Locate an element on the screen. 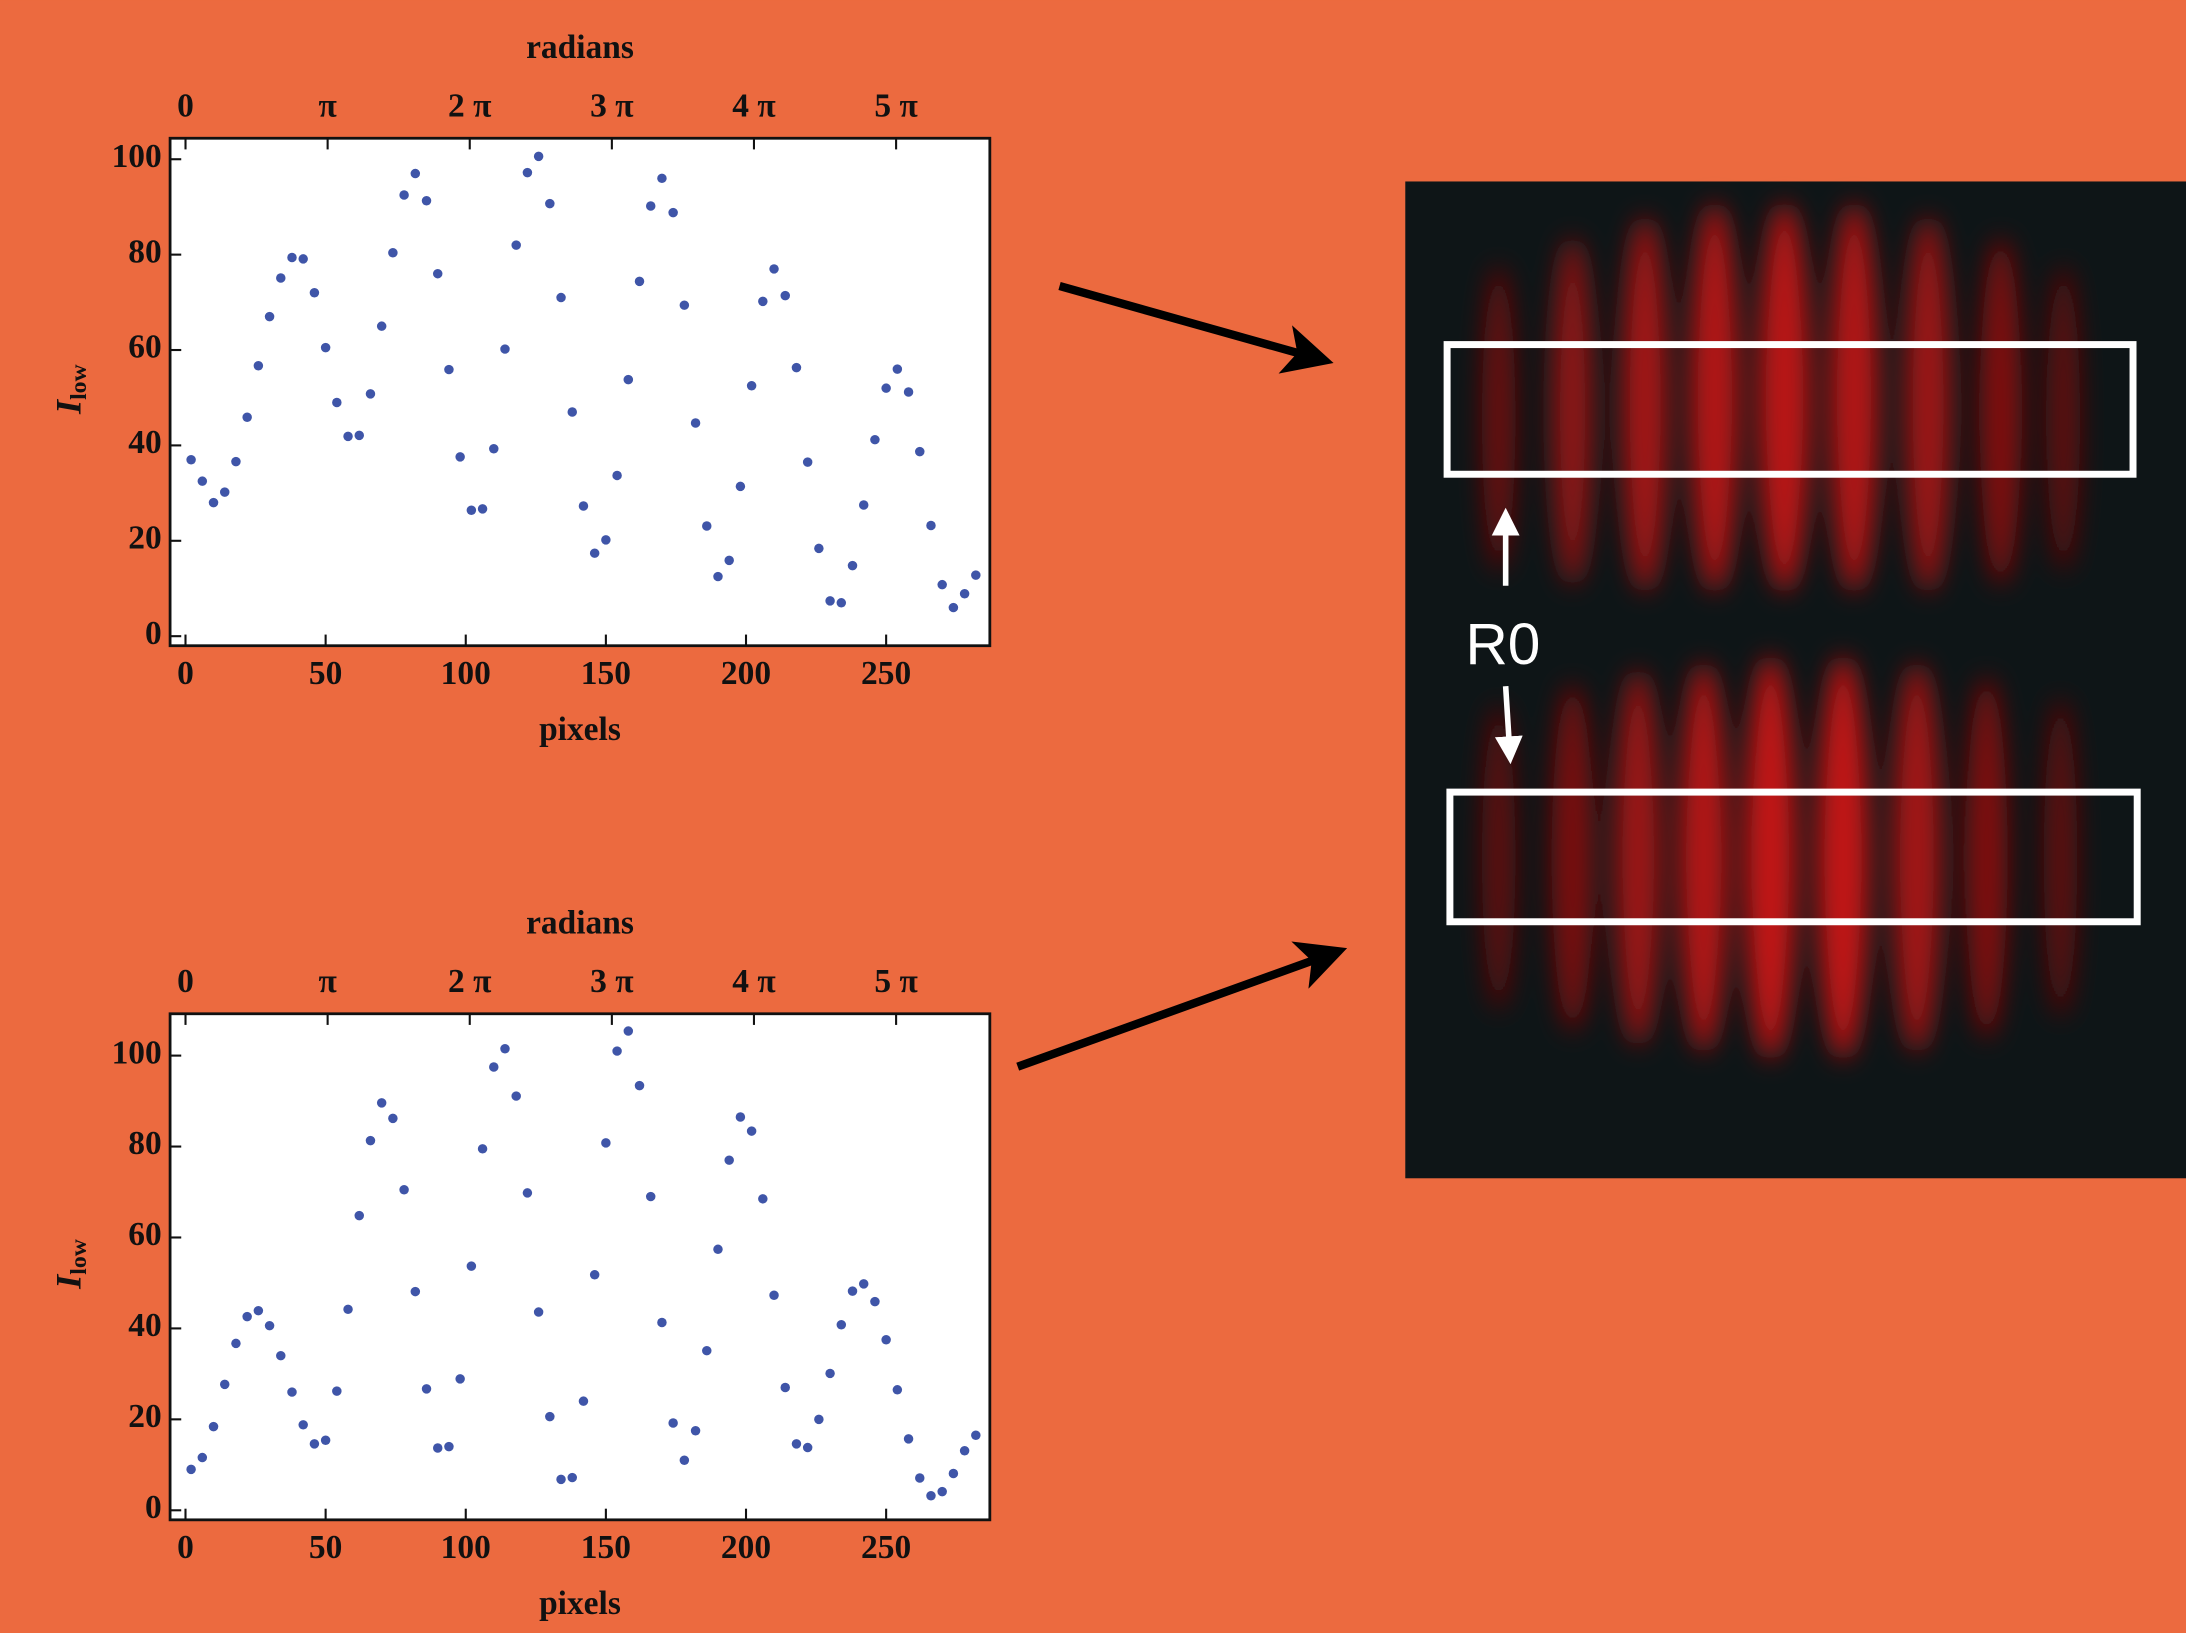  y-axis-label-main: I is located at coordinates (69, 1281).